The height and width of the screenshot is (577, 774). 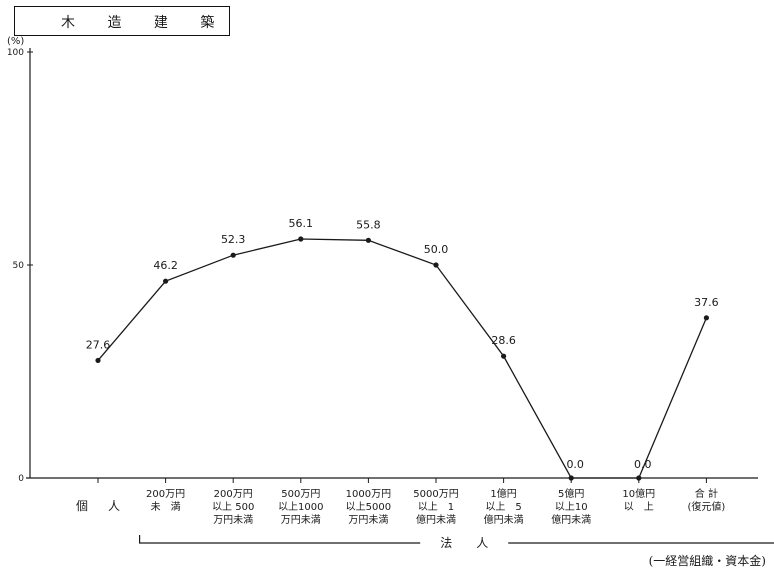 What do you see at coordinates (368, 507) in the screenshot?
I see `x-tick-label: 以上5000` at bounding box center [368, 507].